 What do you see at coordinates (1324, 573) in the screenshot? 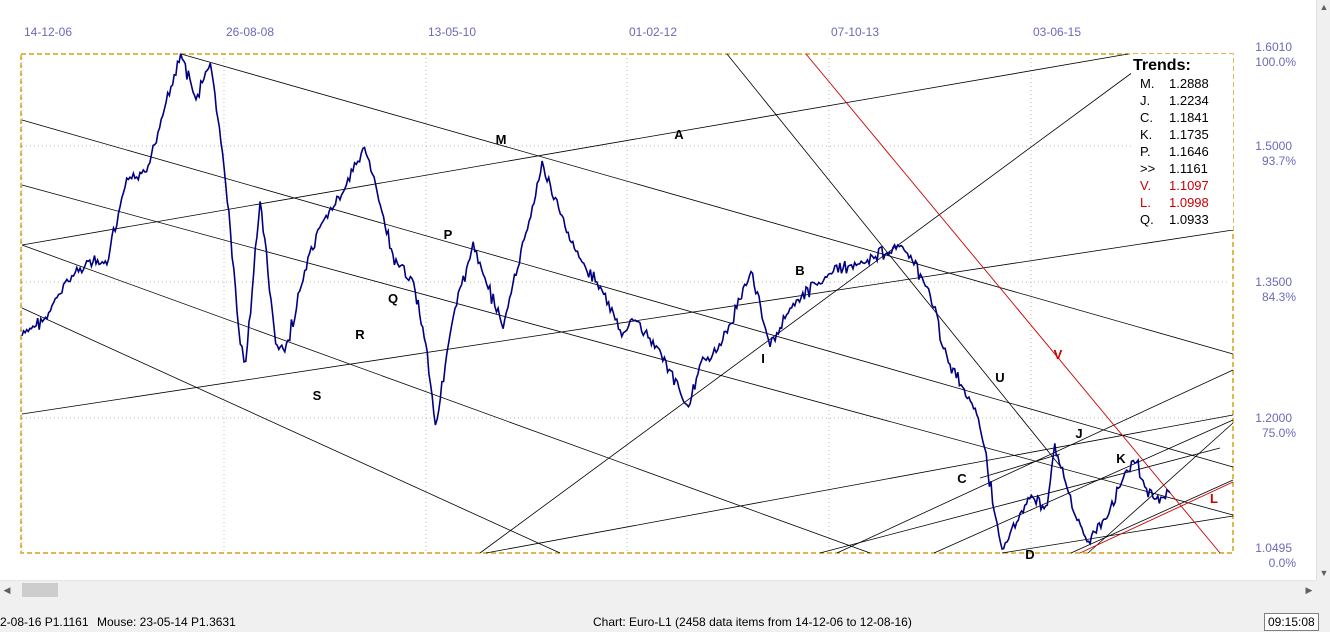
I see `scroll-down-arrow-icon: ▼` at bounding box center [1324, 573].